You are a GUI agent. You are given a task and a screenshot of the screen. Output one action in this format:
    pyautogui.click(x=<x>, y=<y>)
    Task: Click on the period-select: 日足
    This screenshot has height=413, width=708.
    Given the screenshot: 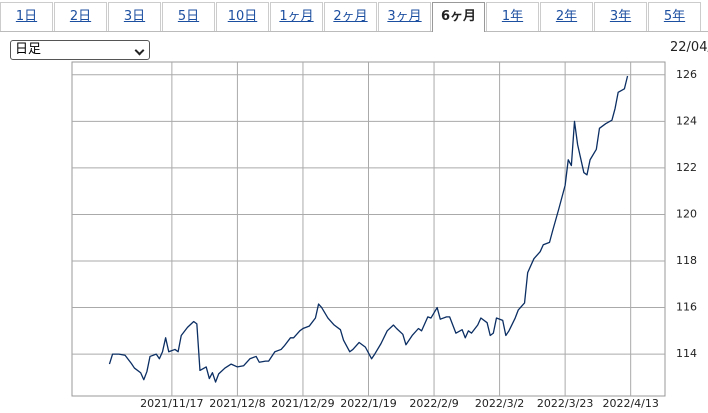 What is the action you would take?
    pyautogui.click(x=80, y=50)
    